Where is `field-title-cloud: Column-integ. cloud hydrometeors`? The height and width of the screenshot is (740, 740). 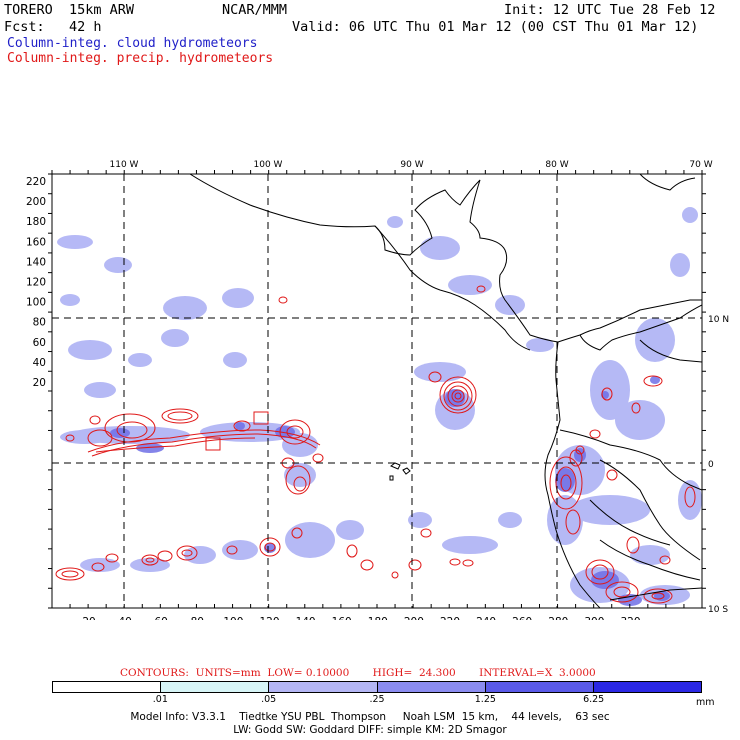
field-title-cloud: Column-integ. cloud hydrometeors is located at coordinates (132, 43).